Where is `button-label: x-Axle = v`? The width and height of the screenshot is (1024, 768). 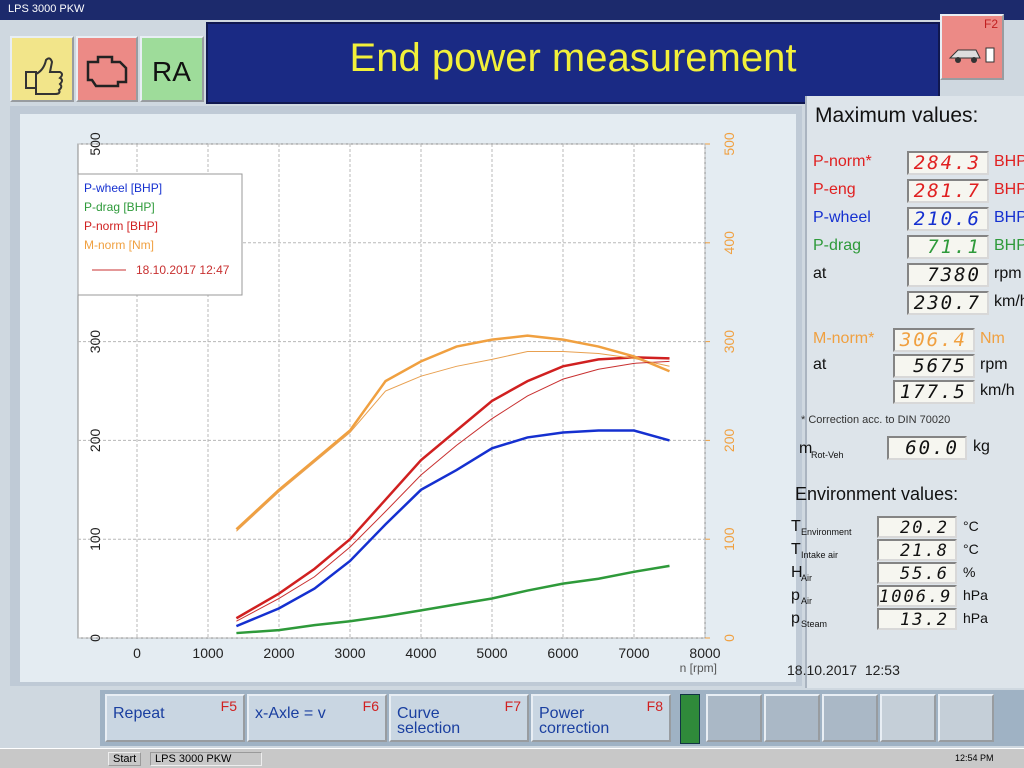
button-label: x-Axle = v is located at coordinates (290, 713).